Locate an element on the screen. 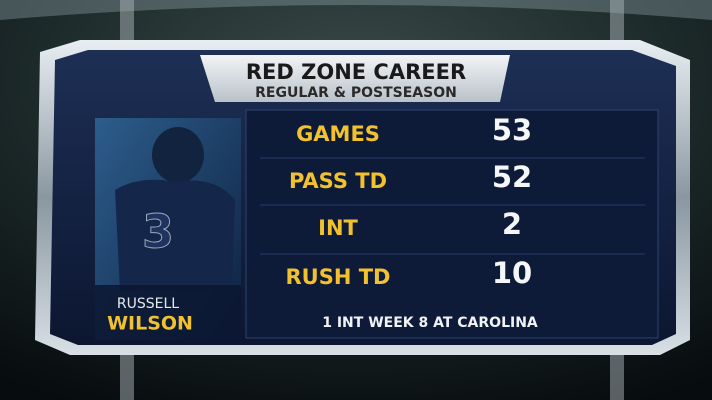 The width and height of the screenshot is (712, 400). svg-text: 3 is located at coordinates (158, 232).